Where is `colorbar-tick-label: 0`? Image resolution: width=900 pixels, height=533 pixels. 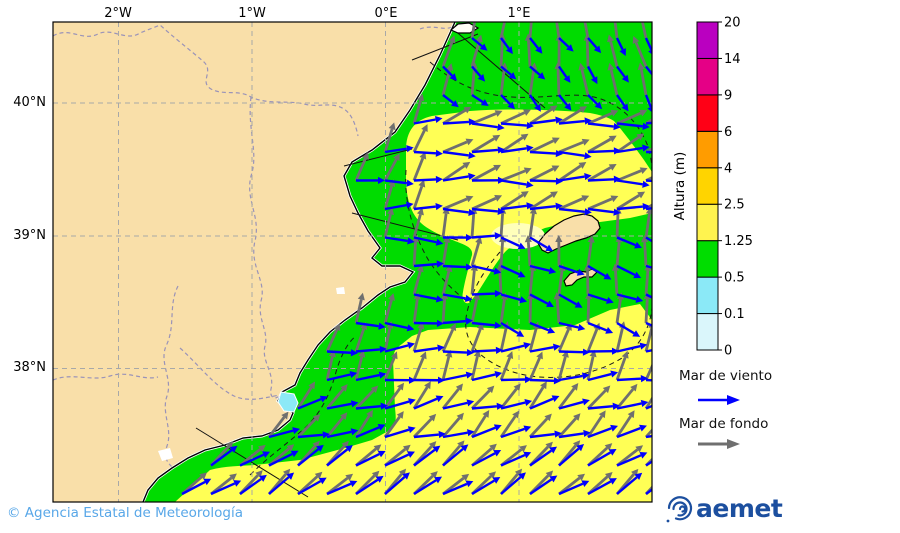 colorbar-tick-label: 0 is located at coordinates (728, 351).